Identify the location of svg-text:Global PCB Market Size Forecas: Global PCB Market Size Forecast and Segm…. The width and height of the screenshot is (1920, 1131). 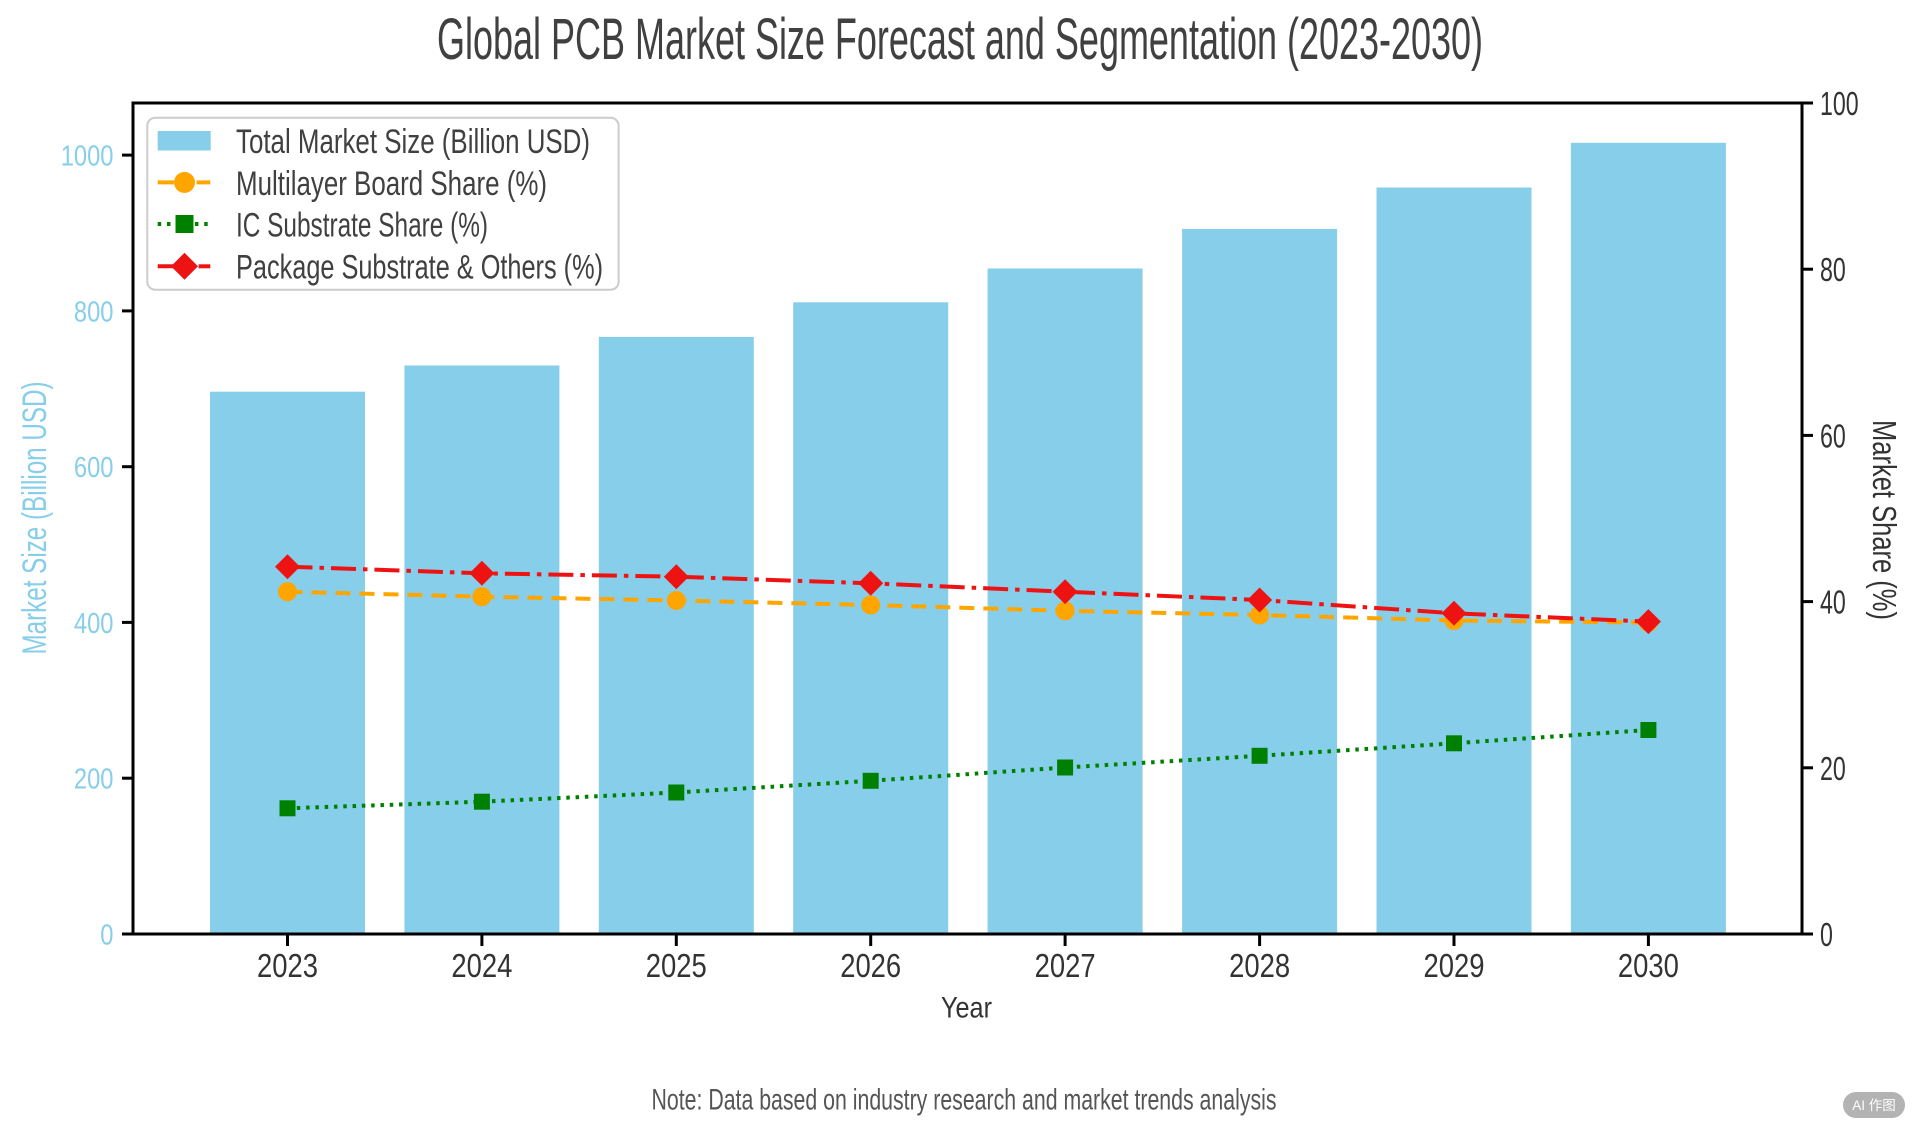
(960, 39).